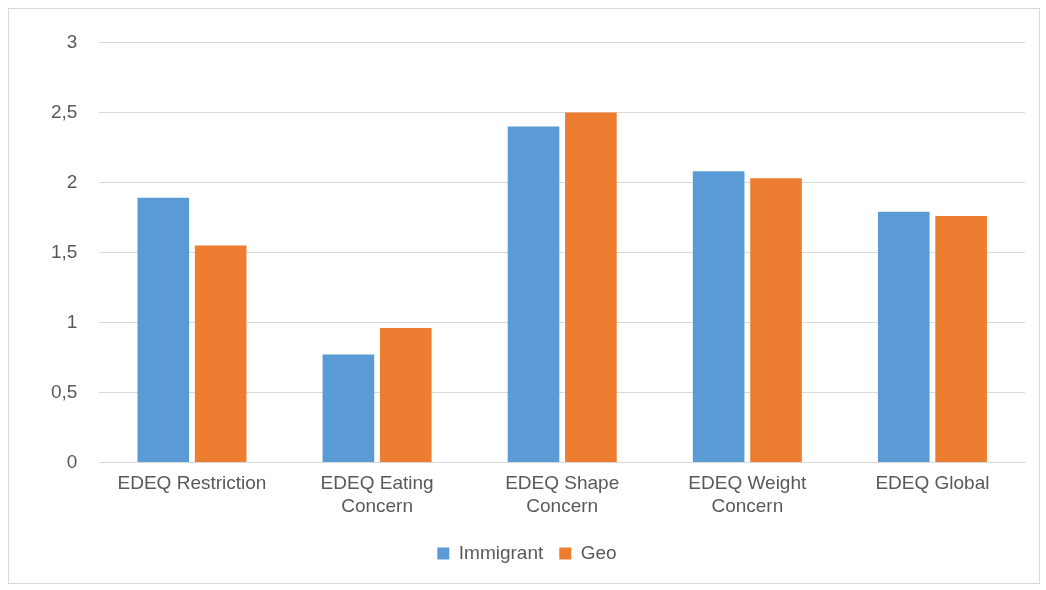 This screenshot has height=590, width=1046. I want to click on x-tick-label: EDEQ Global, so click(932, 483).